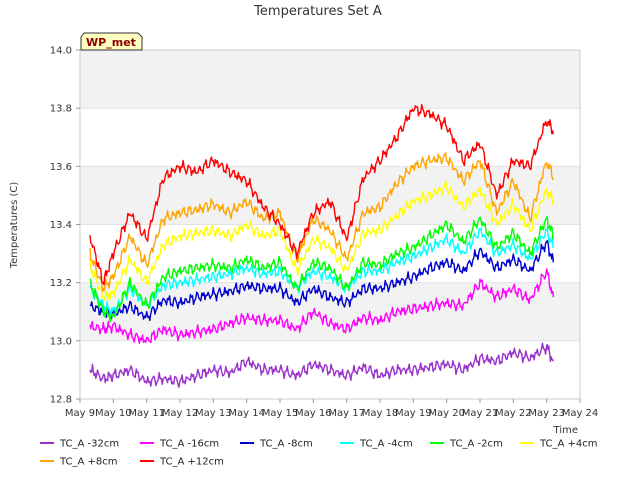 The width and height of the screenshot is (640, 480). I want to click on x-tick-label: May 18, so click(380, 413).